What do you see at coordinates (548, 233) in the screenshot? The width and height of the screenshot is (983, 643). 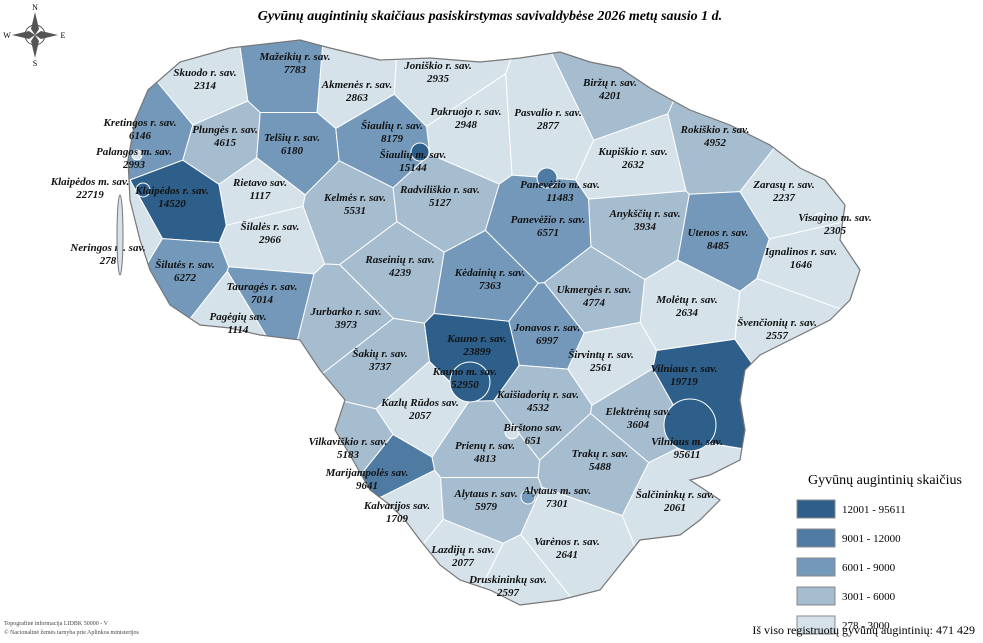 I see `region-value: 6571` at bounding box center [548, 233].